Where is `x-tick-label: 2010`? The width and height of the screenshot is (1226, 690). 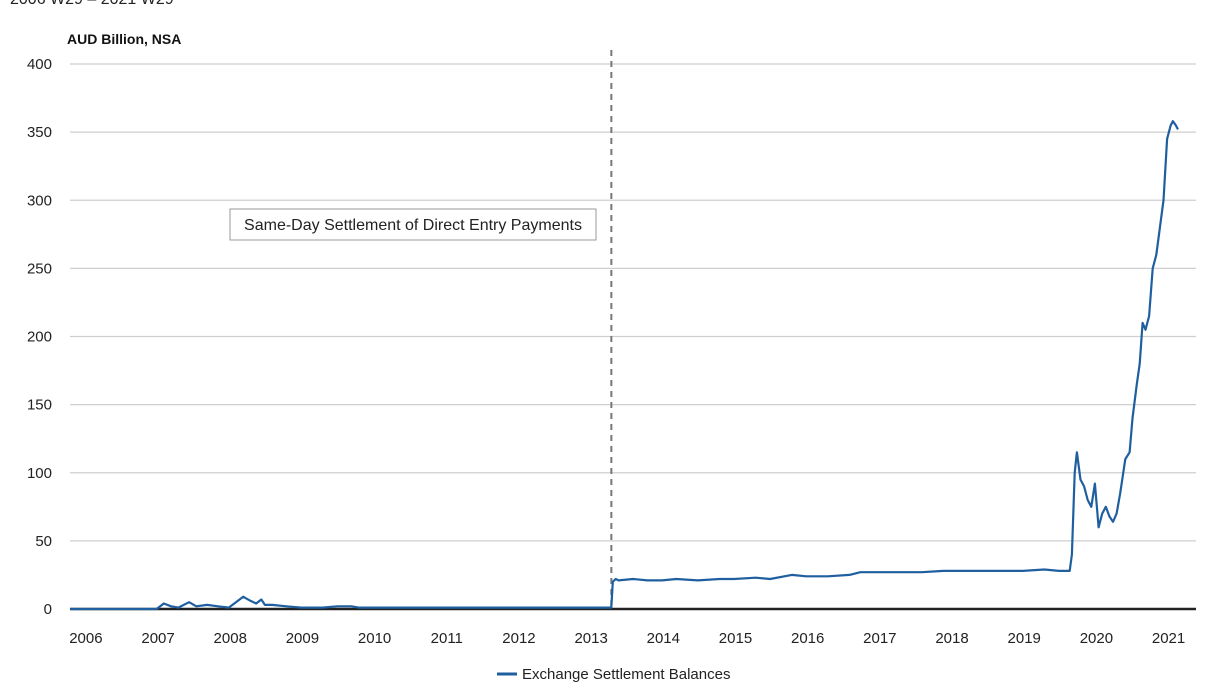 x-tick-label: 2010 is located at coordinates (374, 638).